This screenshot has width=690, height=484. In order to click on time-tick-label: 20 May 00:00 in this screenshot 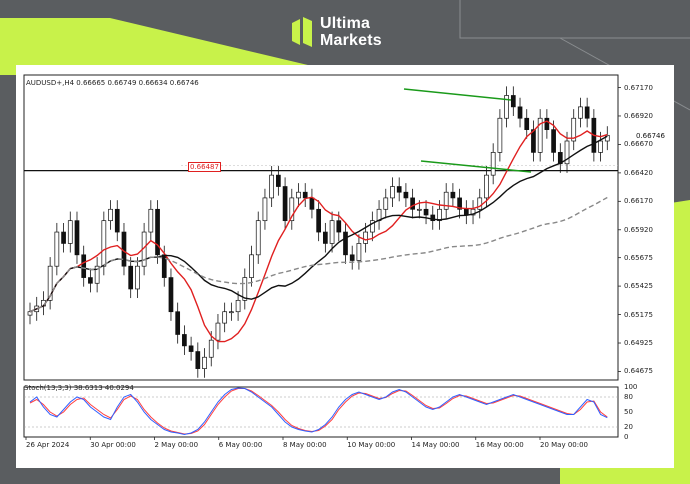, I will do `click(564, 445)`.